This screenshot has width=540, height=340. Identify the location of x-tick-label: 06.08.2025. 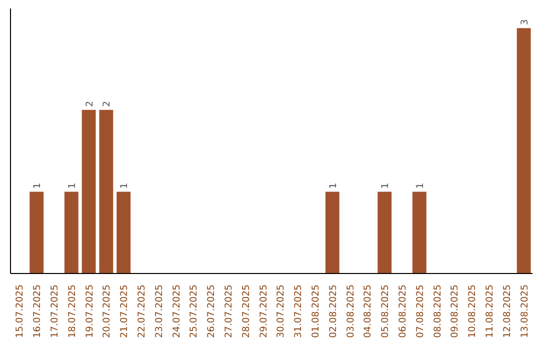
(403, 311).